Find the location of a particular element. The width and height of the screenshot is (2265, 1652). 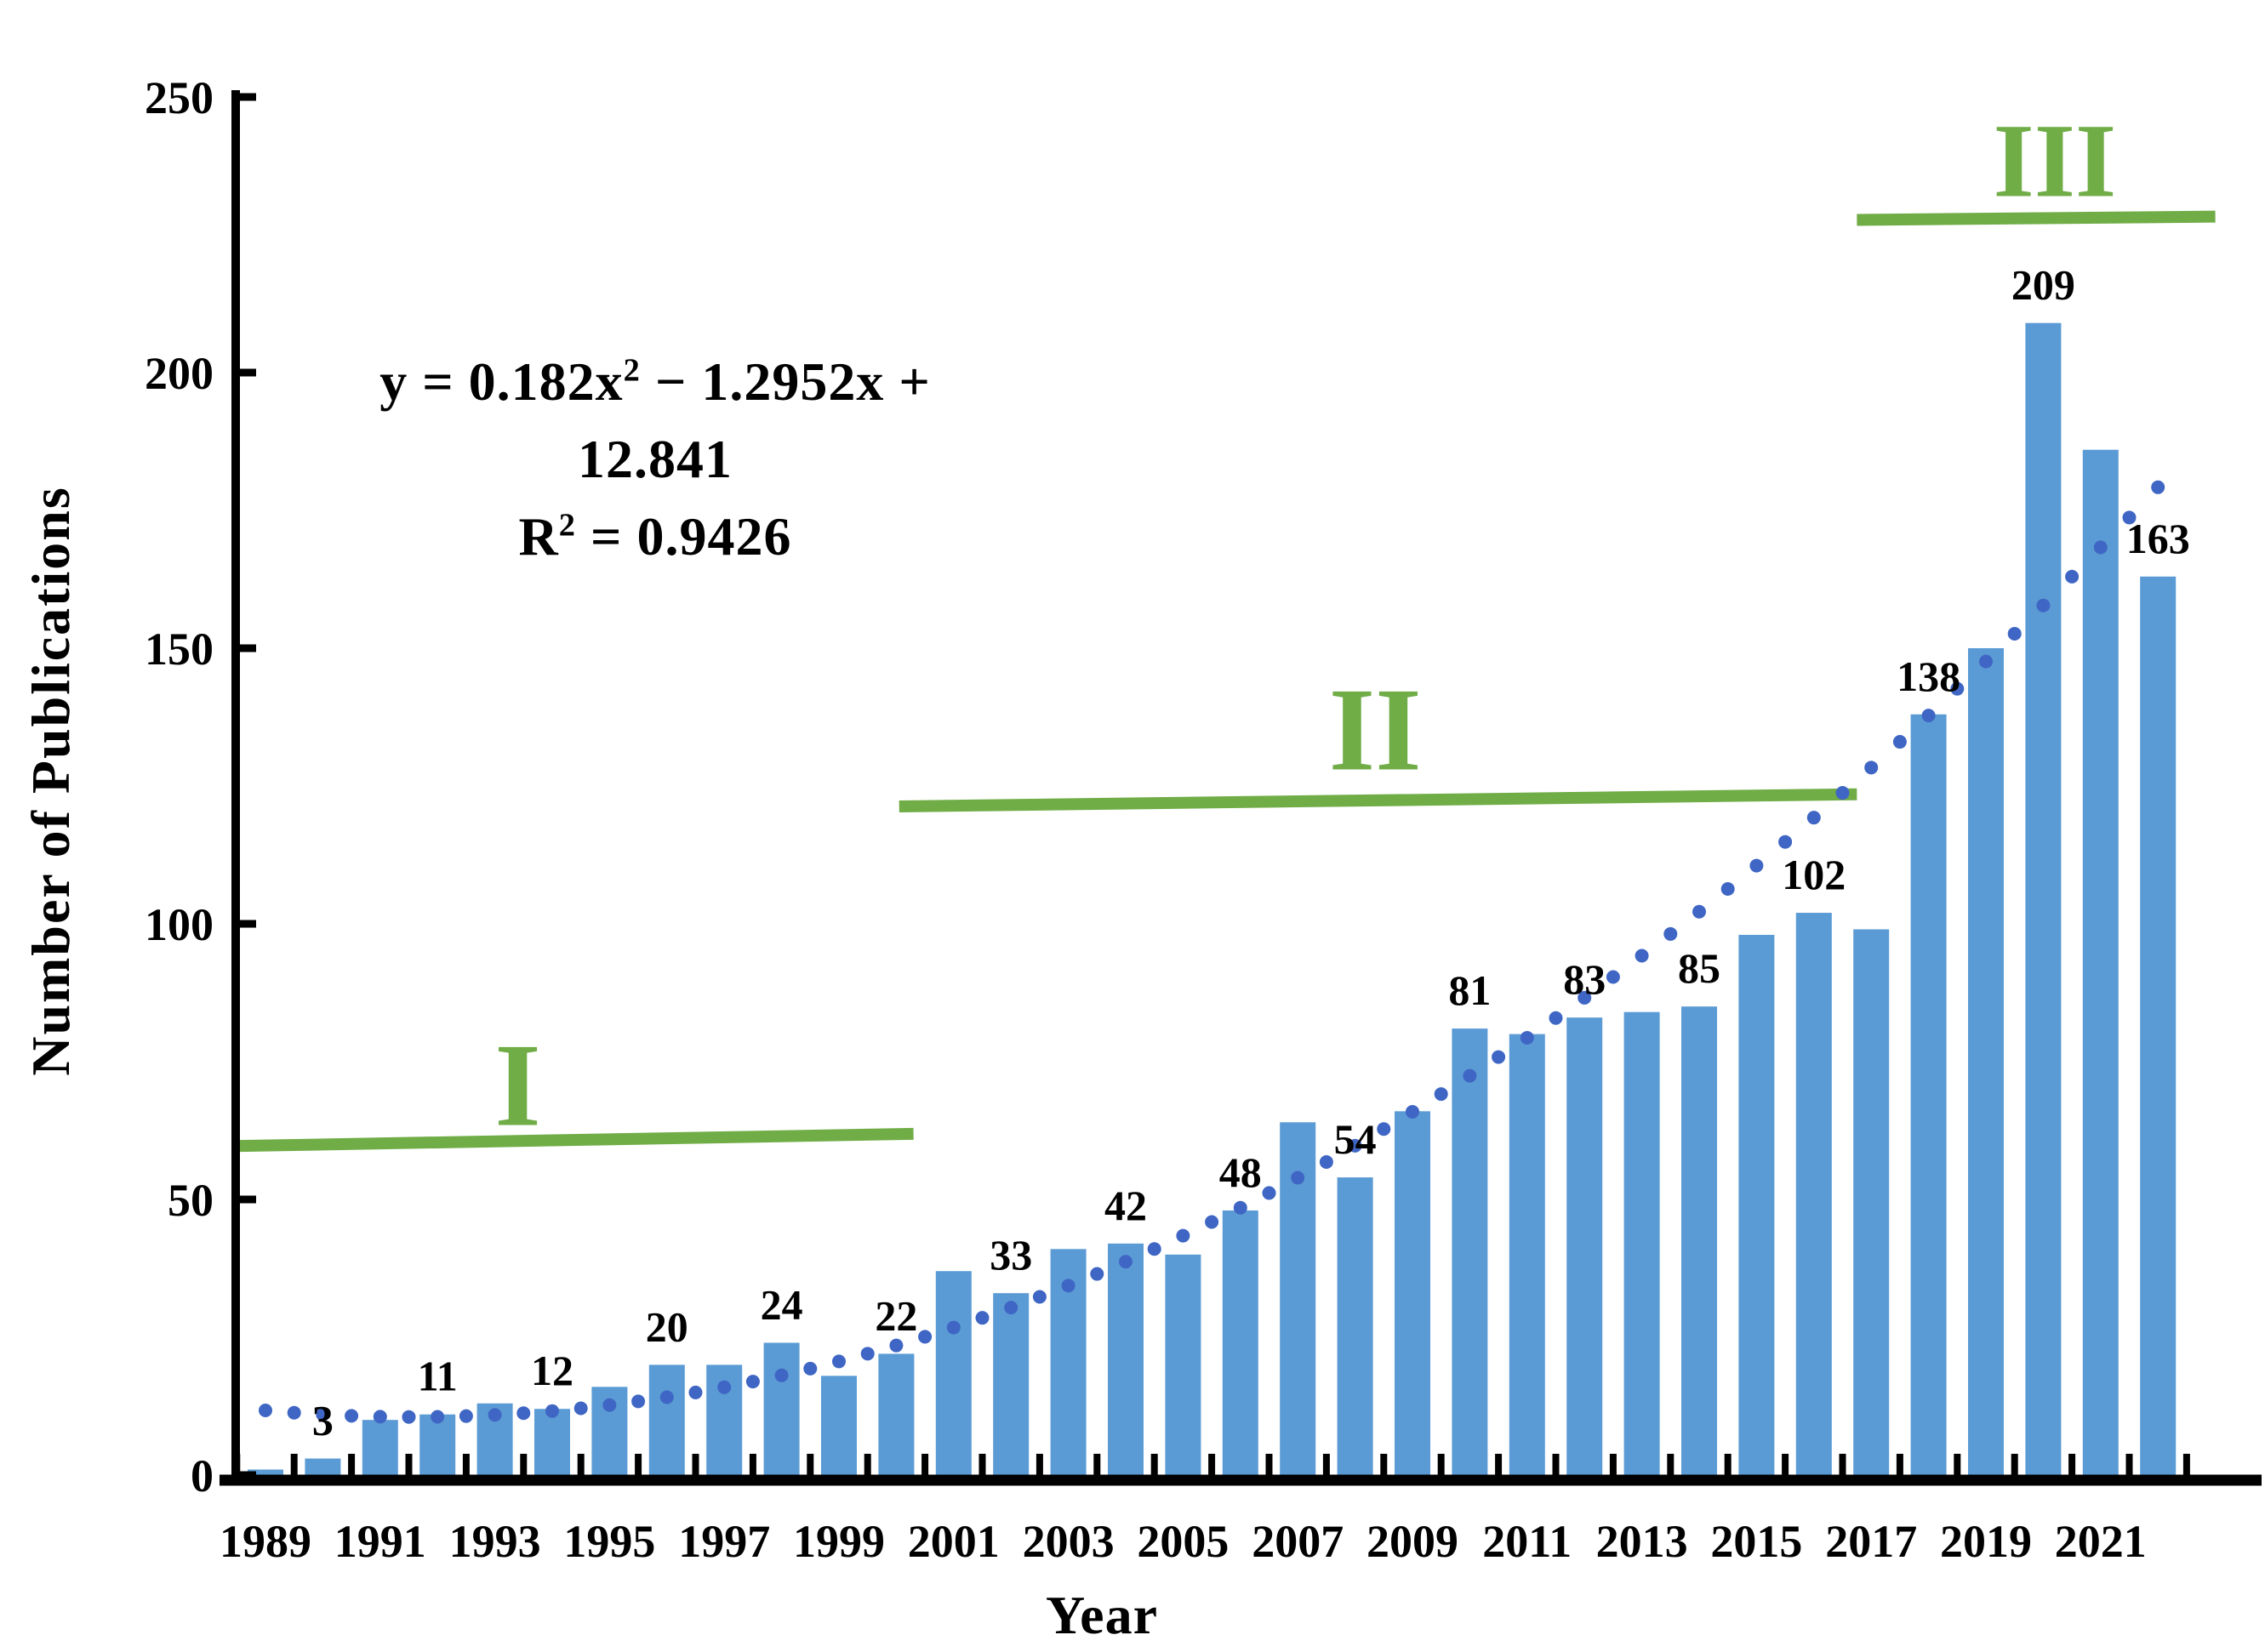

bar-2021 is located at coordinates (2100, 962).